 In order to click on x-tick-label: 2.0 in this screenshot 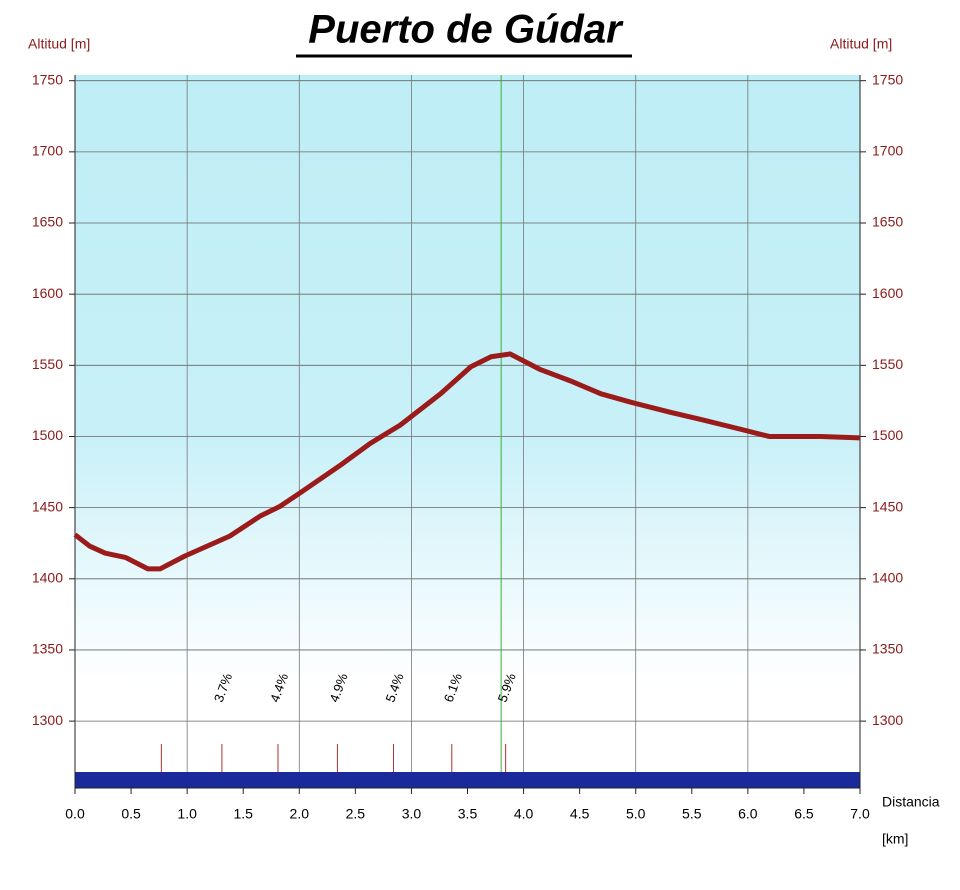, I will do `click(300, 814)`.